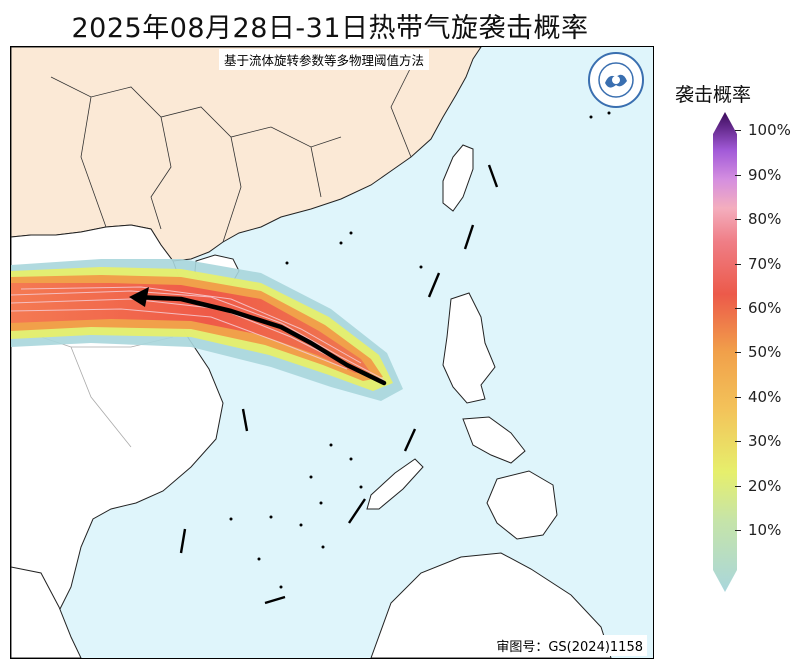  Describe the element at coordinates (324, 59) in the screenshot. I see `method-note: 基于流体旋转参数等多物理阈值方法` at that location.